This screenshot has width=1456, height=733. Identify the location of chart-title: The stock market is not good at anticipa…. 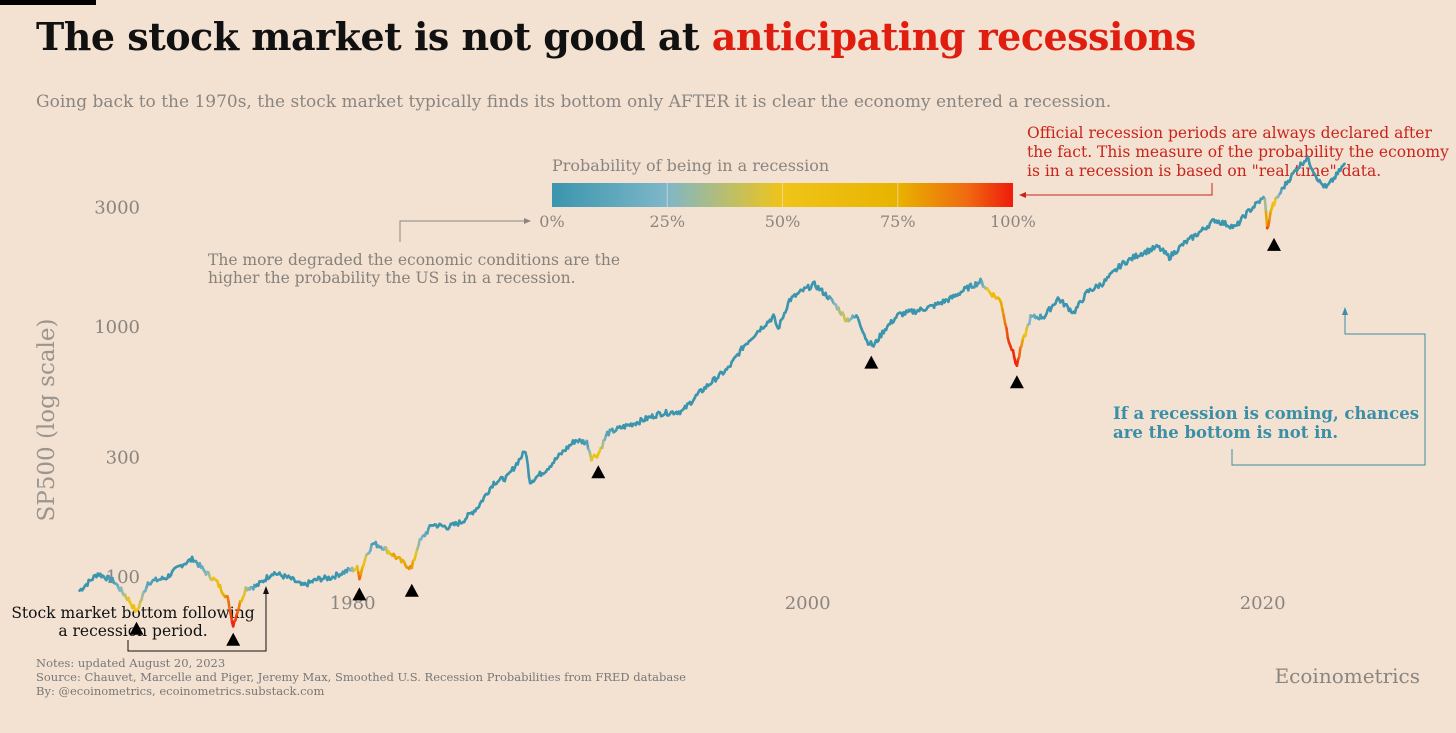
(616, 36).